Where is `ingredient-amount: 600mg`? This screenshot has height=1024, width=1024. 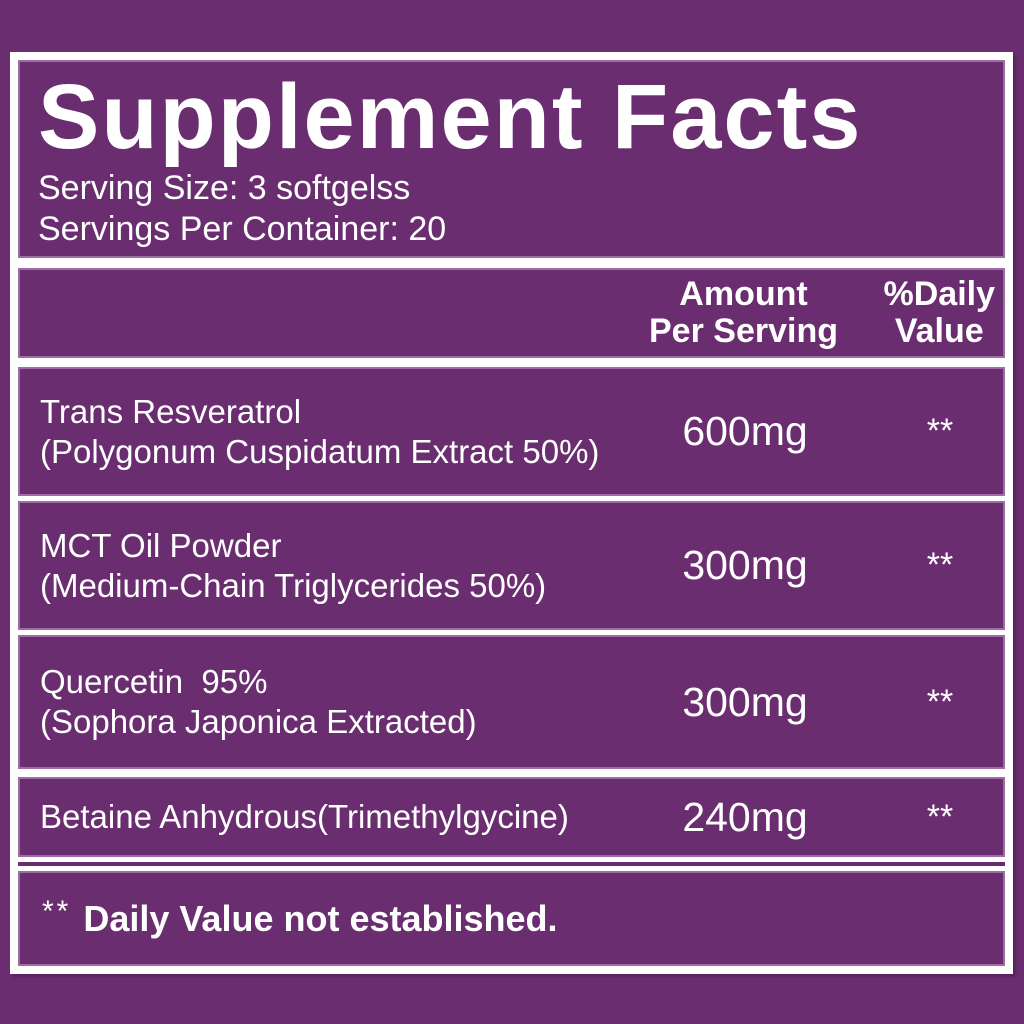
ingredient-amount: 600mg is located at coordinates (745, 431).